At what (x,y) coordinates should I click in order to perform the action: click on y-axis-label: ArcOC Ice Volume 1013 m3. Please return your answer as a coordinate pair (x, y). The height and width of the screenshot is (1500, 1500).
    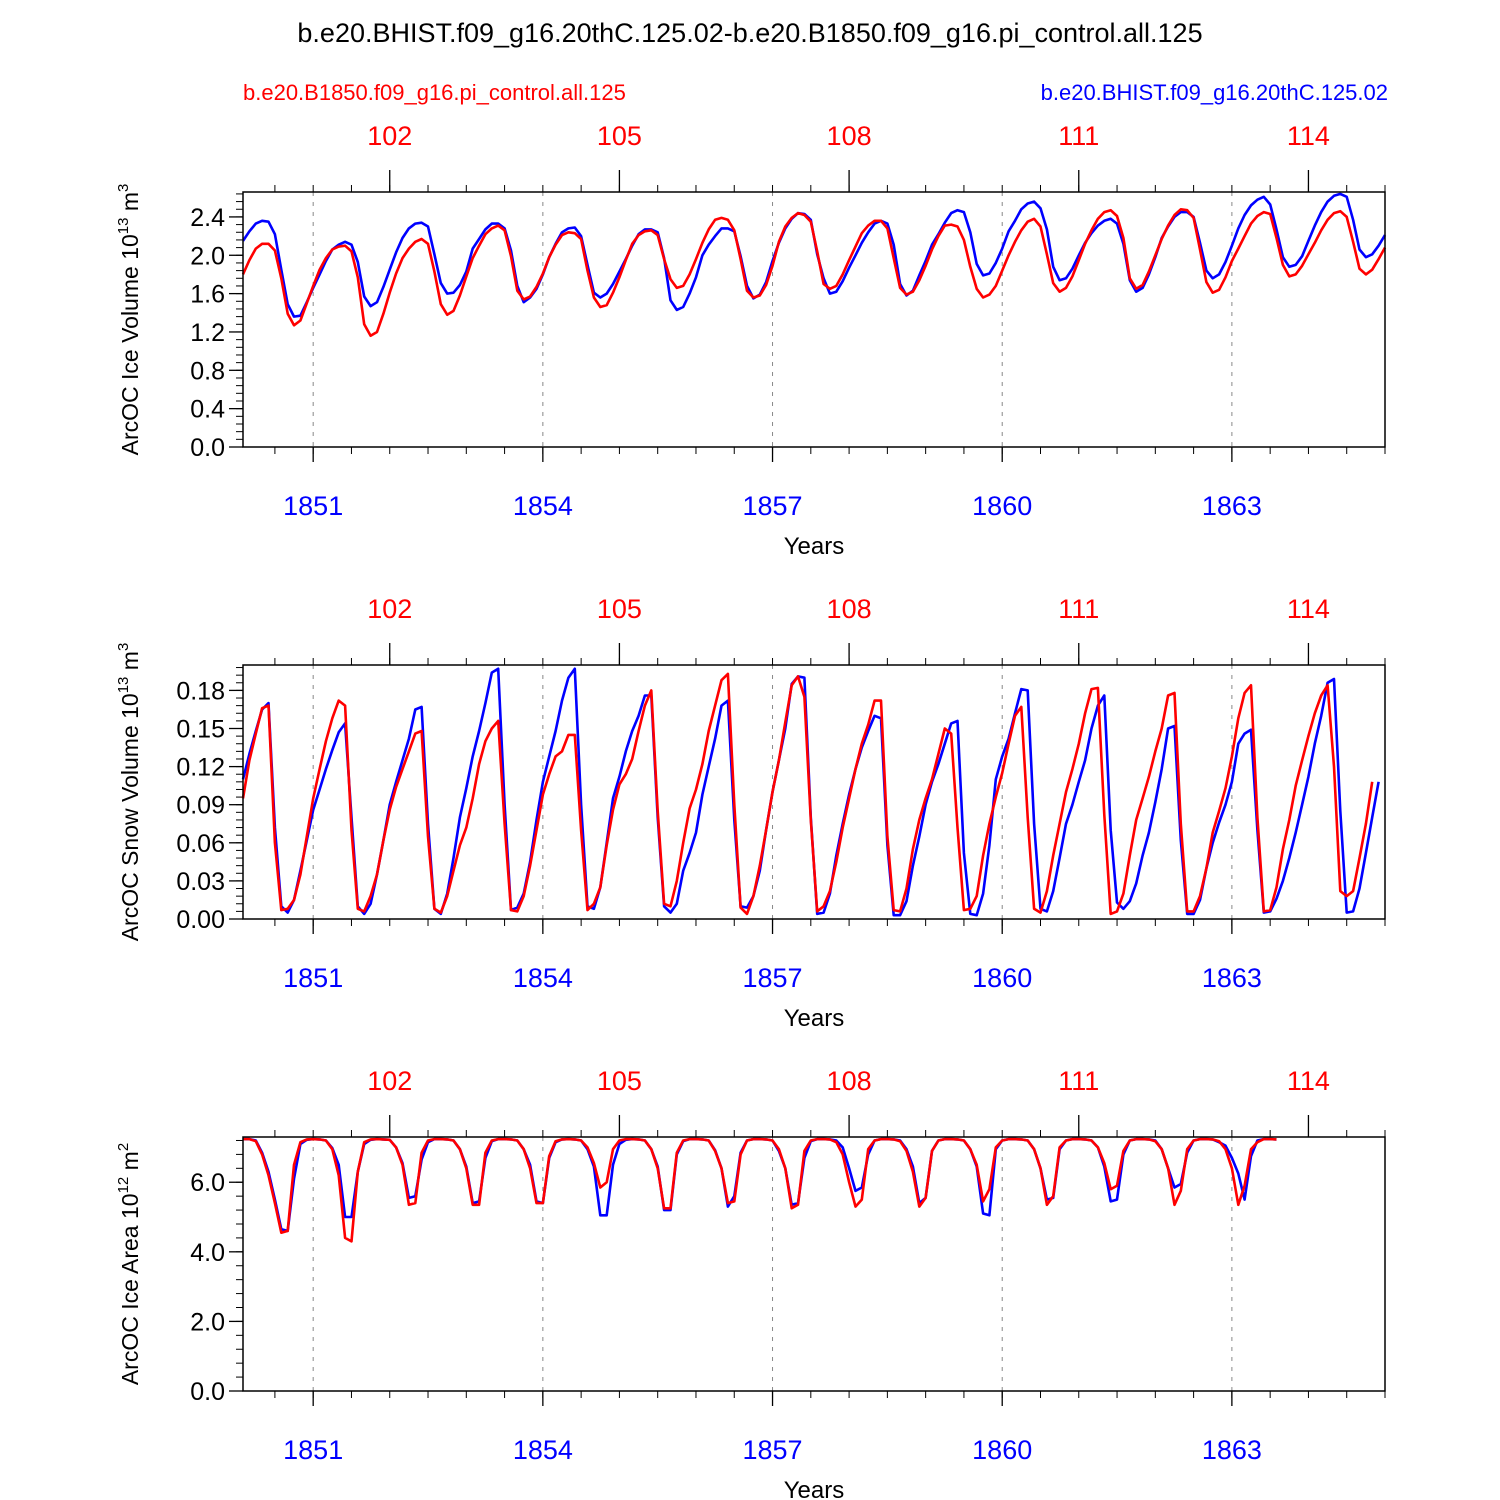
    Looking at the image, I should click on (129, 320).